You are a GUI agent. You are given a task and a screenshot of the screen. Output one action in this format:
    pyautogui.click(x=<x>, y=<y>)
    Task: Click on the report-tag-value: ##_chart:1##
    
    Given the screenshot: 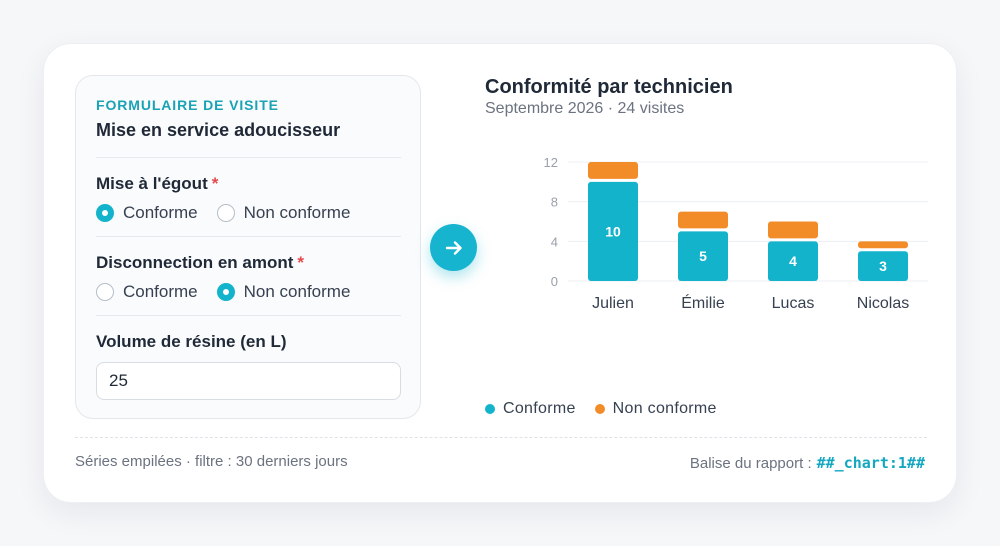 What is the action you would take?
    pyautogui.click(x=870, y=463)
    